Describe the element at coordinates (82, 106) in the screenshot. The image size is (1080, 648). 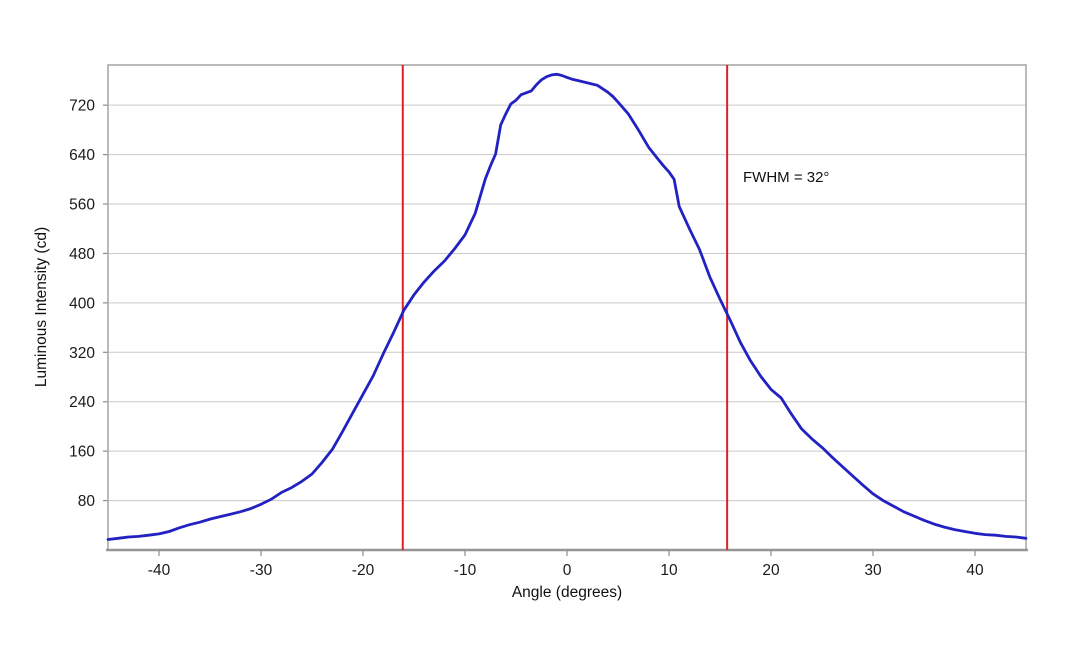
I see `y-tick-label: 720` at that location.